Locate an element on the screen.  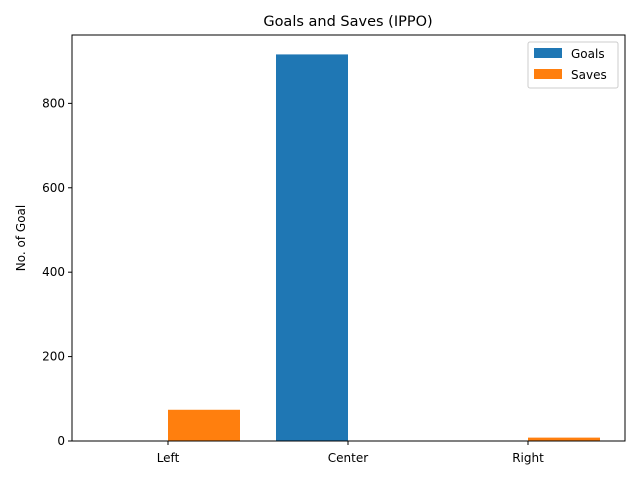
x-axis-ticks: Left Center Right is located at coordinates (350, 453).